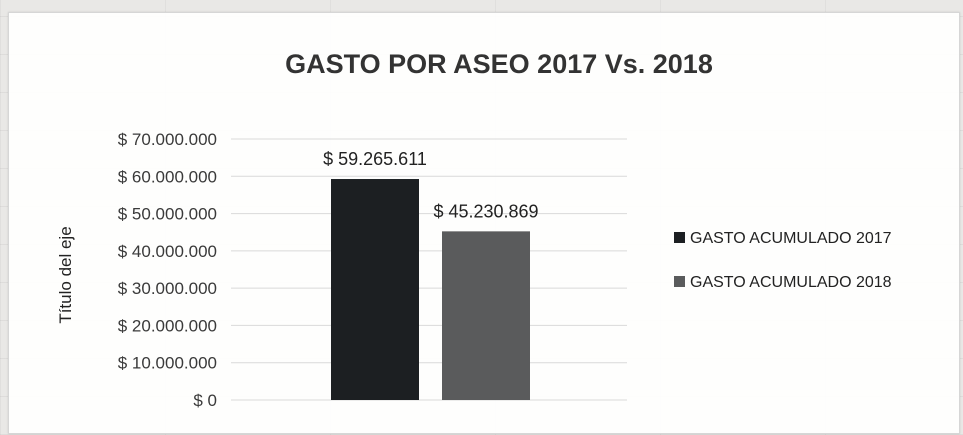 The image size is (963, 435). I want to click on data-label: $ 45.230.869, so click(485, 211).